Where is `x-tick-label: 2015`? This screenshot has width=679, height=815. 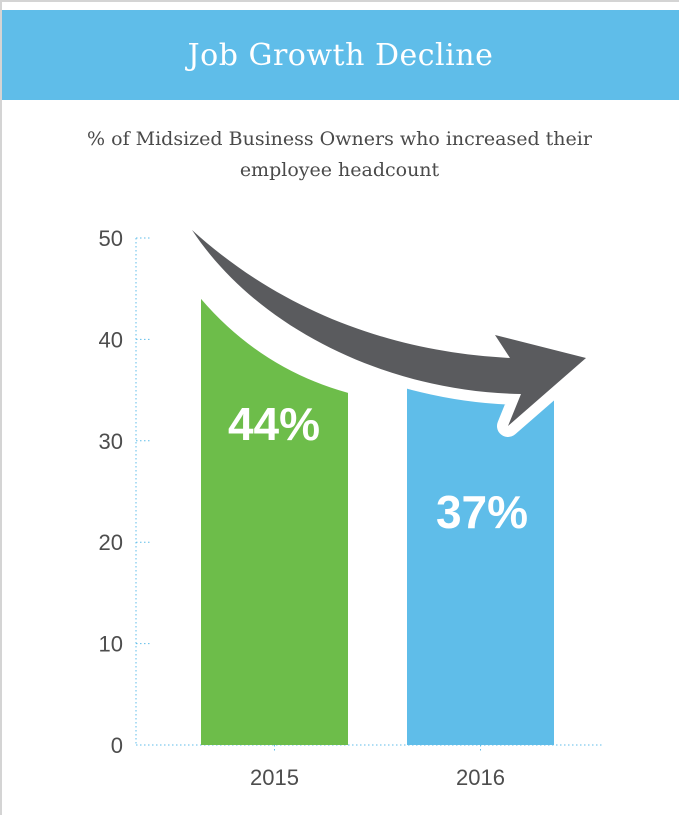
x-tick-label: 2015 is located at coordinates (274, 777).